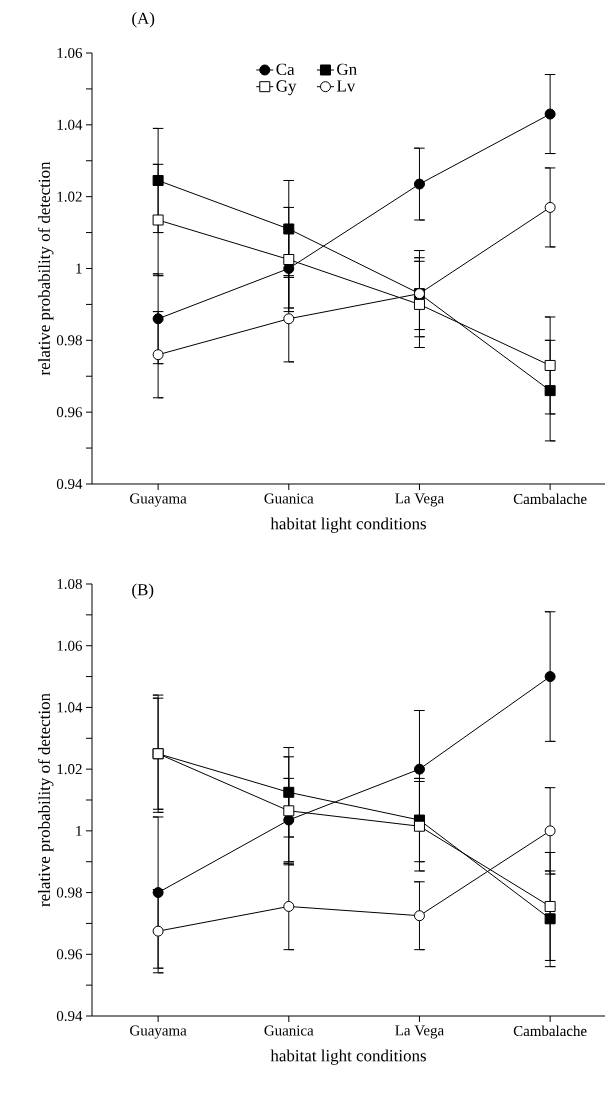 The image size is (608, 1095). What do you see at coordinates (286, 88) in the screenshot?
I see `legend-label: Gy` at bounding box center [286, 88].